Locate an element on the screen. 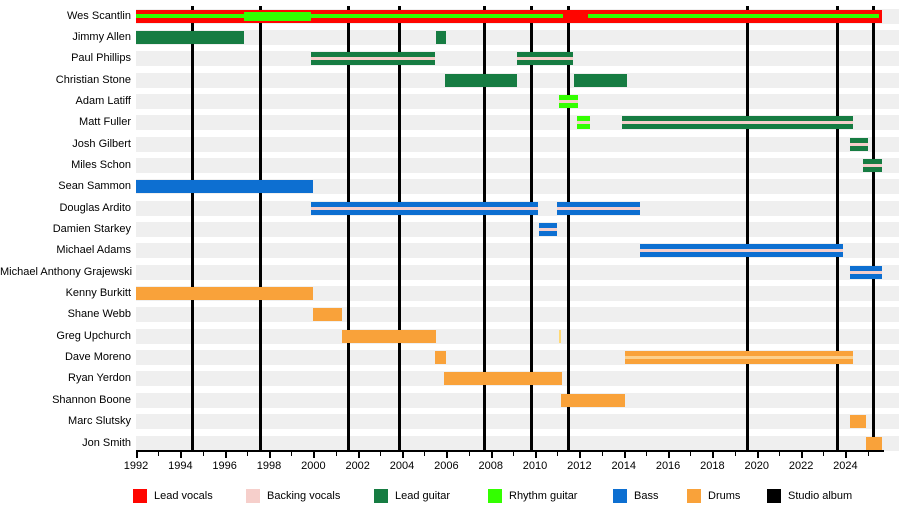 The width and height of the screenshot is (900, 508). legend-label: Studio album is located at coordinates (820, 495).